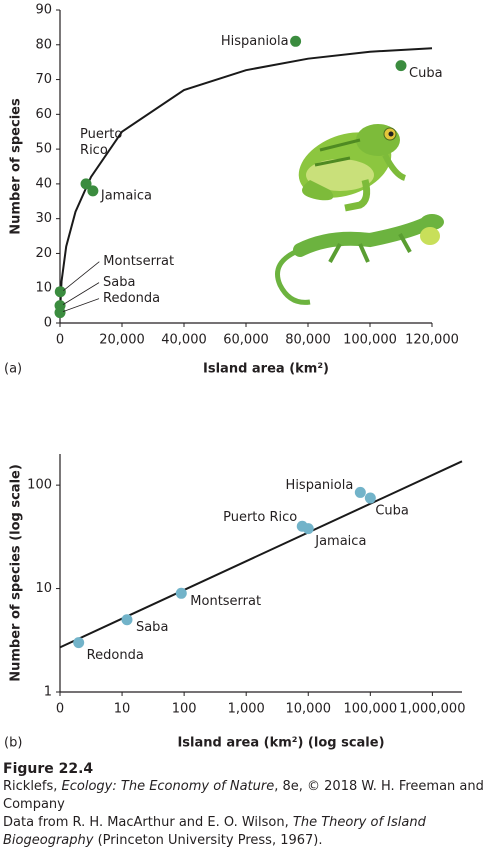 The height and width of the screenshot is (861, 491). I want to click on note-text: (Princeton University Press, 1967)., so click(208, 840).